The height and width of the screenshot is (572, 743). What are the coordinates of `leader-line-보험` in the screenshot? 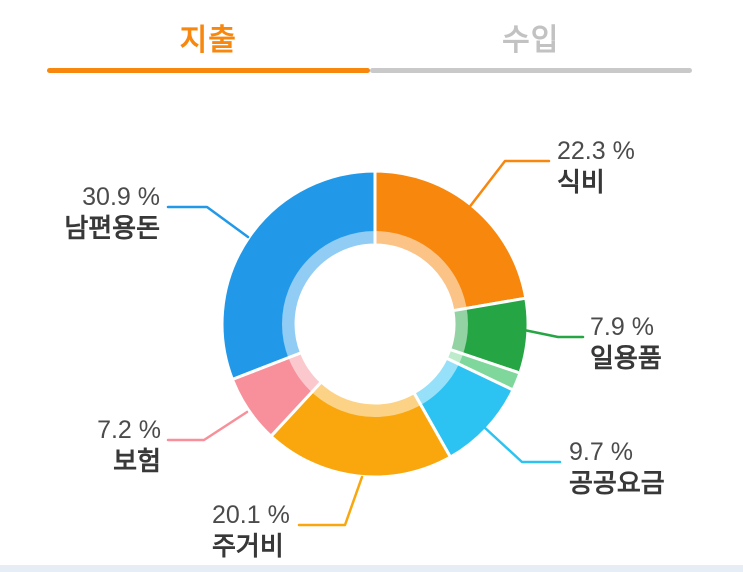 It's located at (207, 426).